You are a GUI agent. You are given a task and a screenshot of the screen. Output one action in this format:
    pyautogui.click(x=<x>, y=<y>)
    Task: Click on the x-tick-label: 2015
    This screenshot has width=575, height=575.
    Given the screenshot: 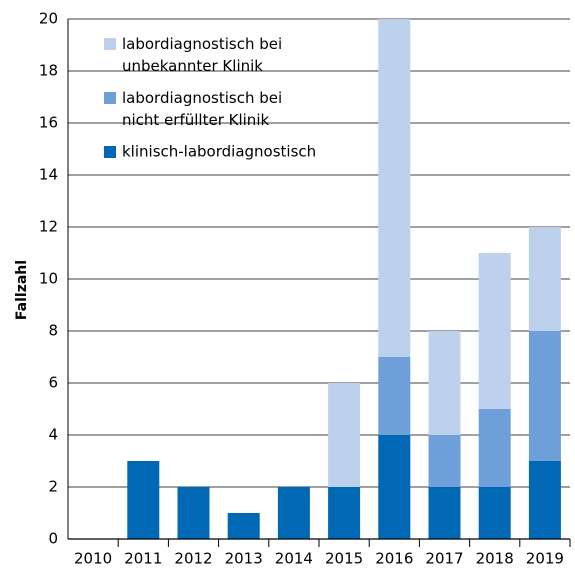 What is the action you would take?
    pyautogui.click(x=344, y=559)
    